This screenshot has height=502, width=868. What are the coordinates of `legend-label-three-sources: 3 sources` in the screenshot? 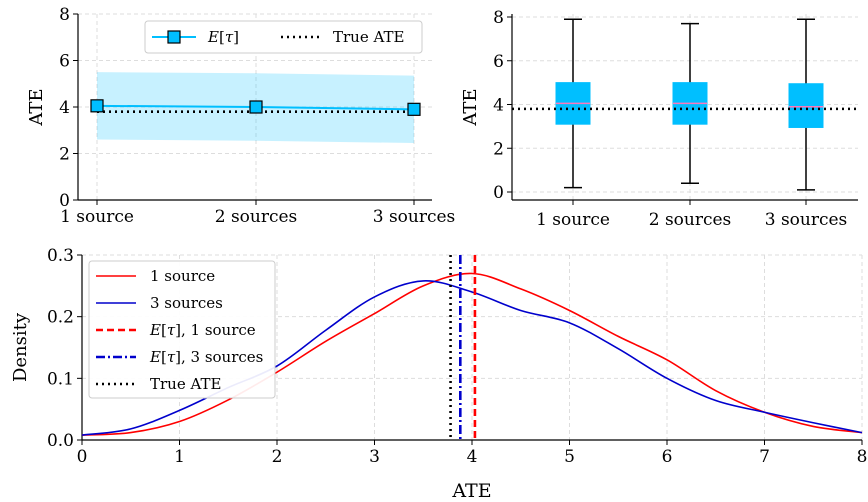 It's located at (186, 303).